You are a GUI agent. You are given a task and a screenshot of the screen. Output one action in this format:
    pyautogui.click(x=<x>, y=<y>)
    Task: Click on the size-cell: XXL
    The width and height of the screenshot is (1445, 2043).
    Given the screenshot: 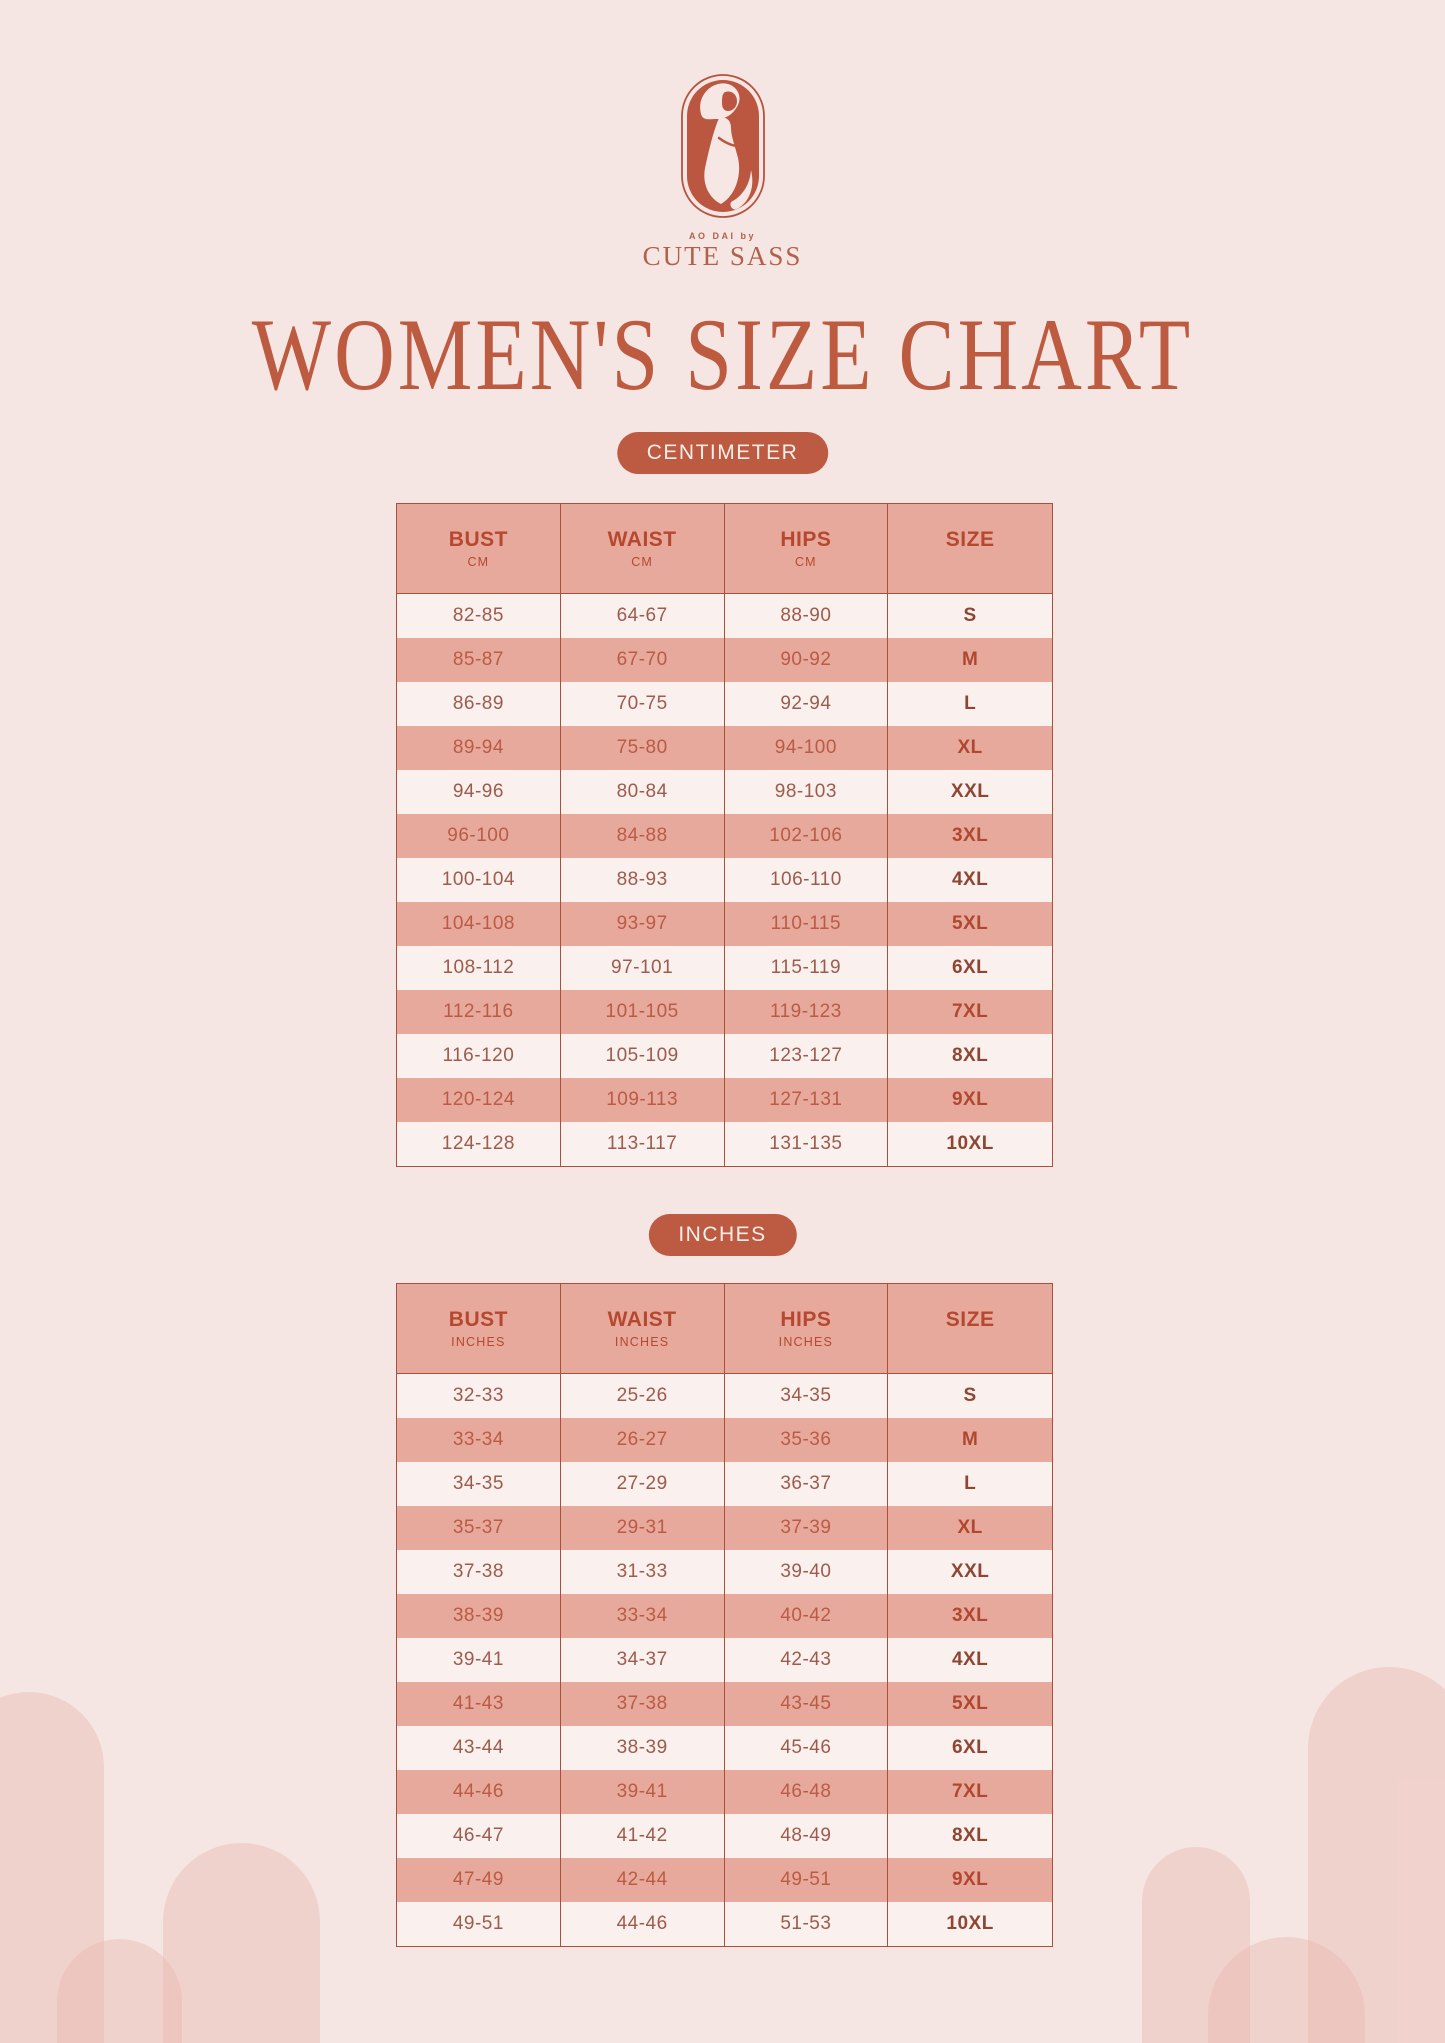 What is the action you would take?
    pyautogui.click(x=970, y=1572)
    